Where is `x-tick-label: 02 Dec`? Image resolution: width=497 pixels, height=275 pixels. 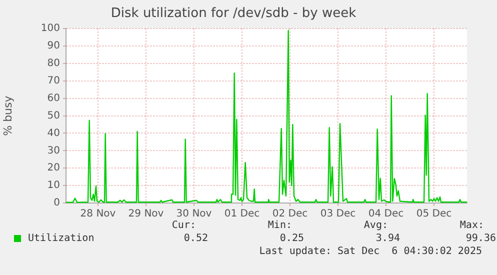 x-tick-label: 02 Dec is located at coordinates (290, 214).